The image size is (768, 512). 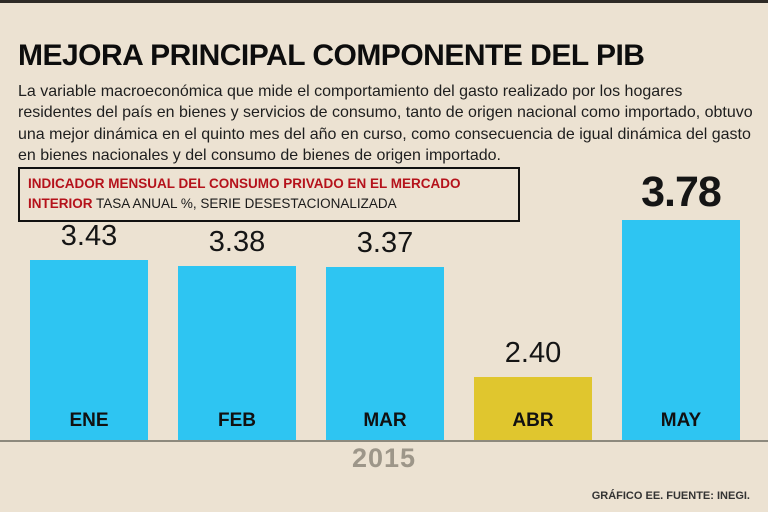 I want to click on bar: ENE, so click(x=89, y=350).